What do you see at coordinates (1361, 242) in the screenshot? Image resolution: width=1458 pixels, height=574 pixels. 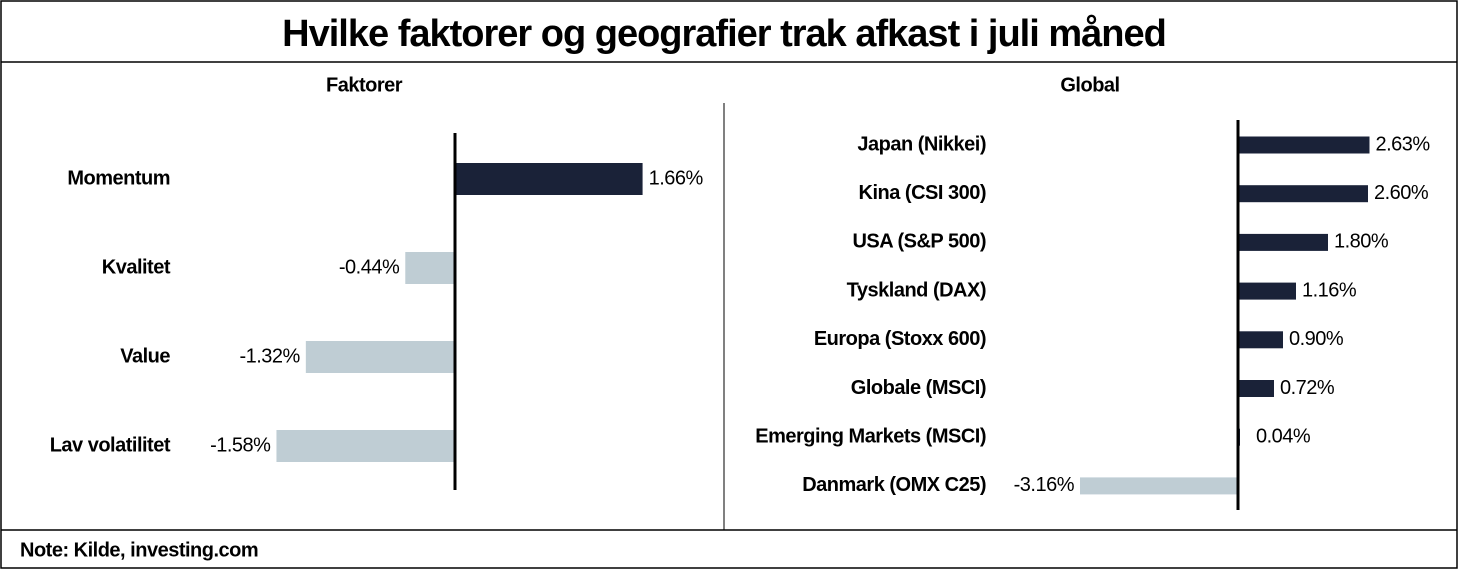 I see `value-label: 1.80%` at bounding box center [1361, 242].